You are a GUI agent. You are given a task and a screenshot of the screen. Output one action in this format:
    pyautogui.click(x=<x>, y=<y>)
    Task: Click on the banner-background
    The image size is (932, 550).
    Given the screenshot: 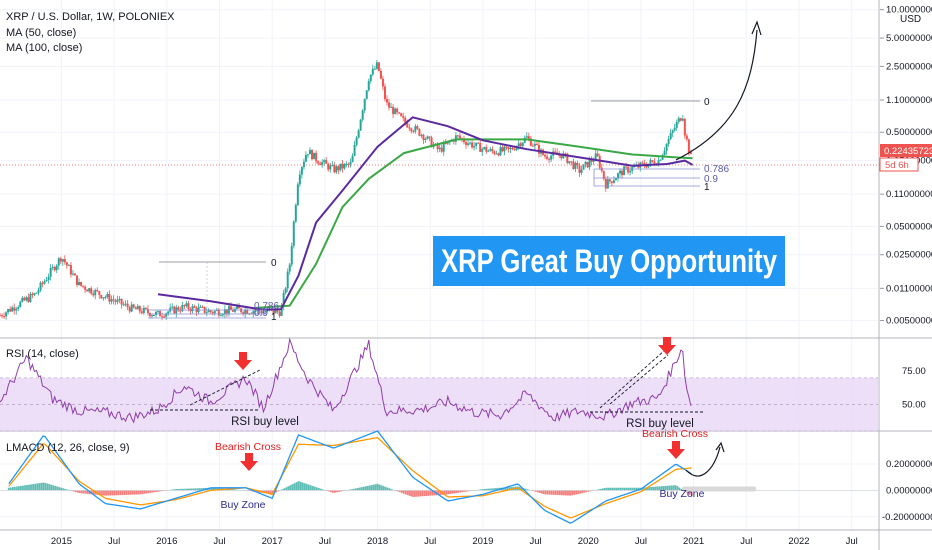 What is the action you would take?
    pyautogui.click(x=609, y=261)
    